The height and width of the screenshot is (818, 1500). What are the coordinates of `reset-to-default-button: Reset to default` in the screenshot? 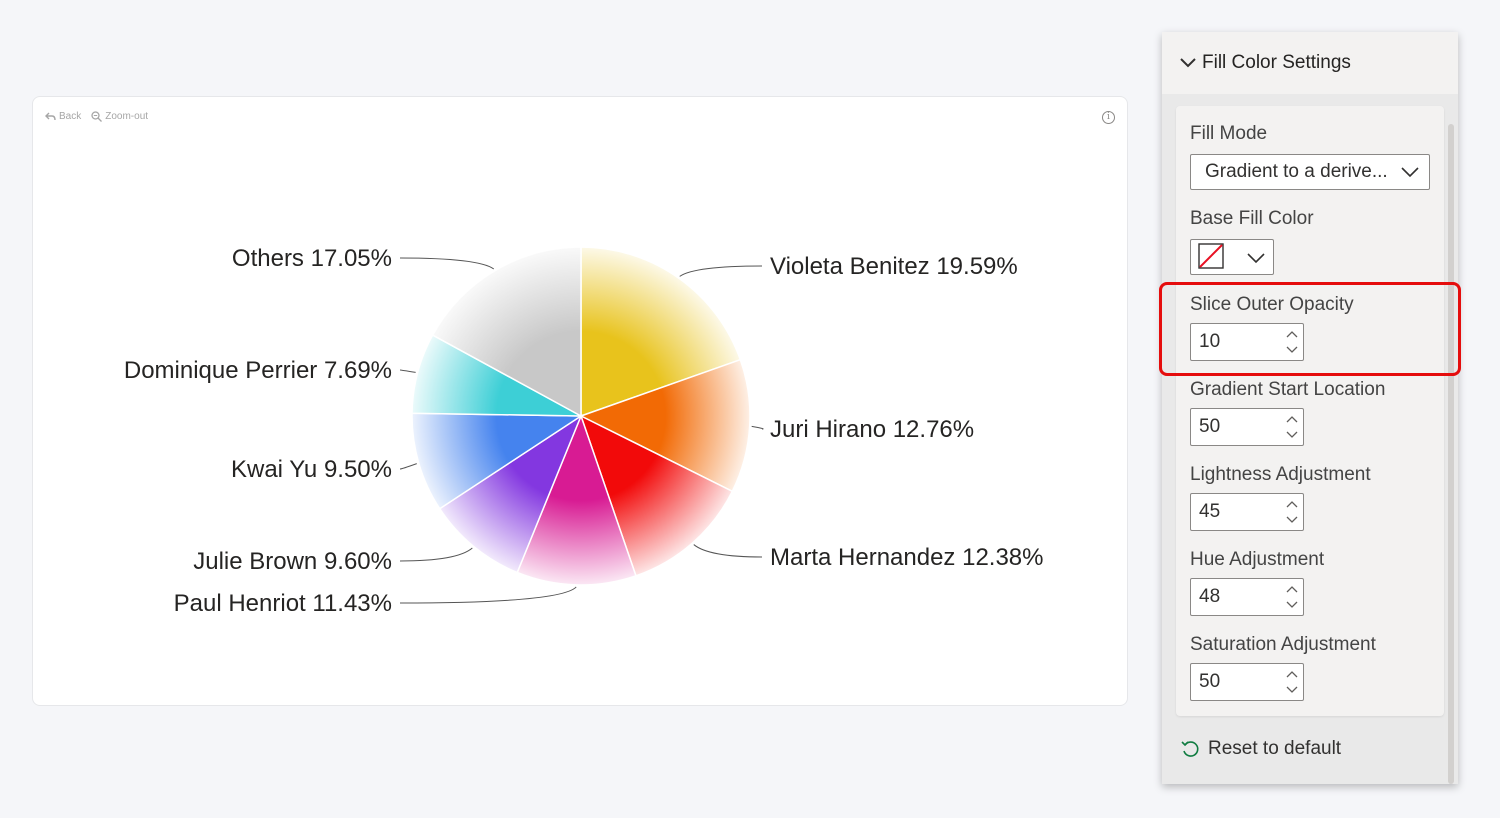 It's located at (1260, 749).